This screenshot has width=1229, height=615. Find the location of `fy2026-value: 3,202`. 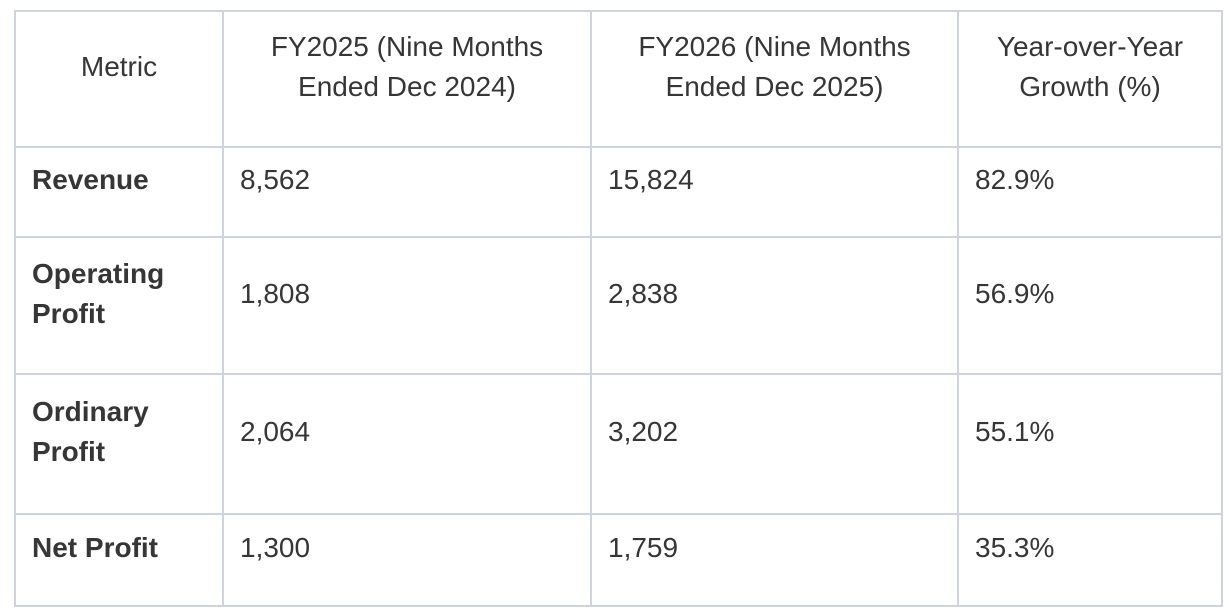

fy2026-value: 3,202 is located at coordinates (774, 444).